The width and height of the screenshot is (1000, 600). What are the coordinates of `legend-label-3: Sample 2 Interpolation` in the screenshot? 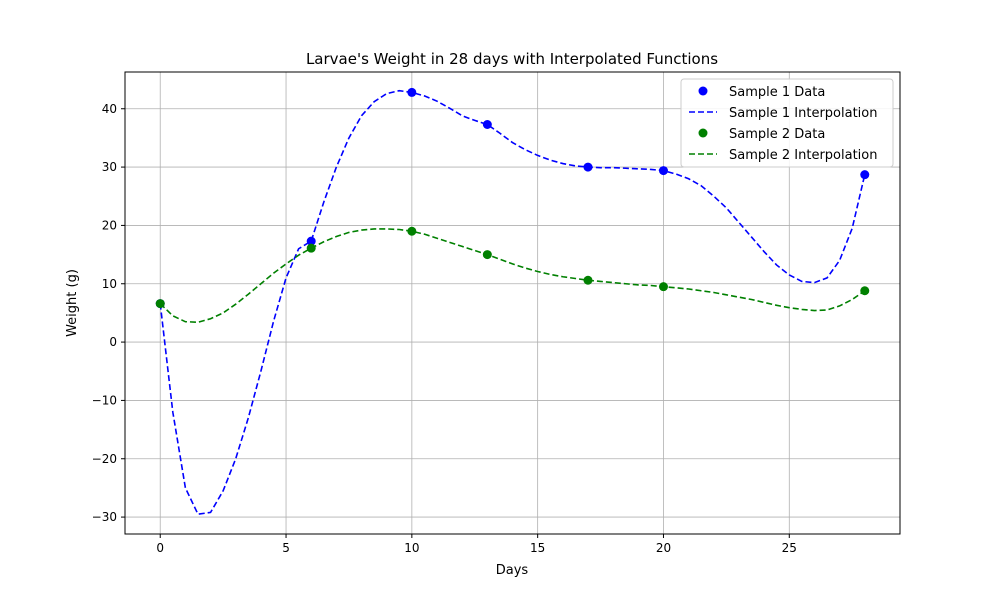 It's located at (803, 155).